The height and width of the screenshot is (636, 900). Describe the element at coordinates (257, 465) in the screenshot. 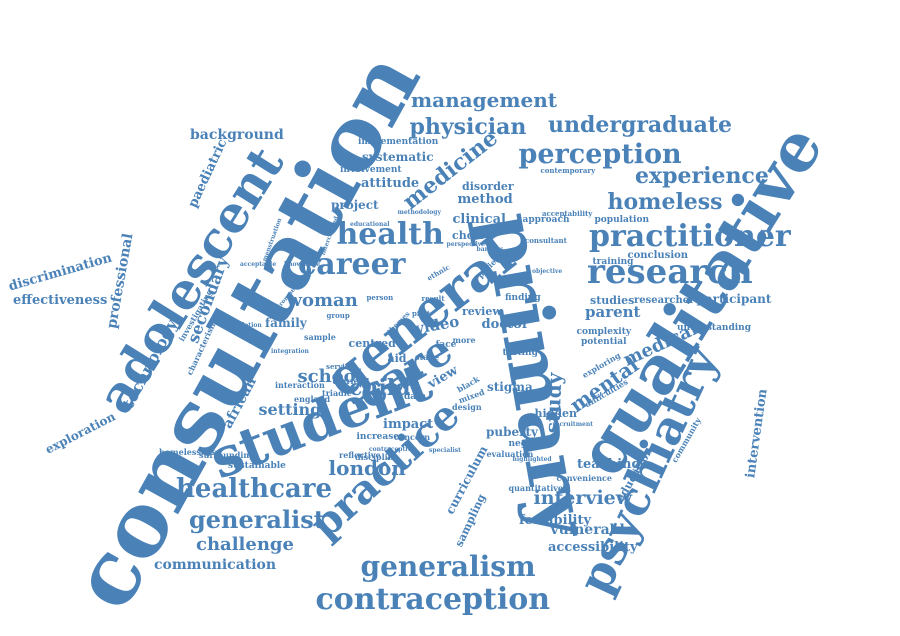

I see `cloud-word: sustainable` at that location.